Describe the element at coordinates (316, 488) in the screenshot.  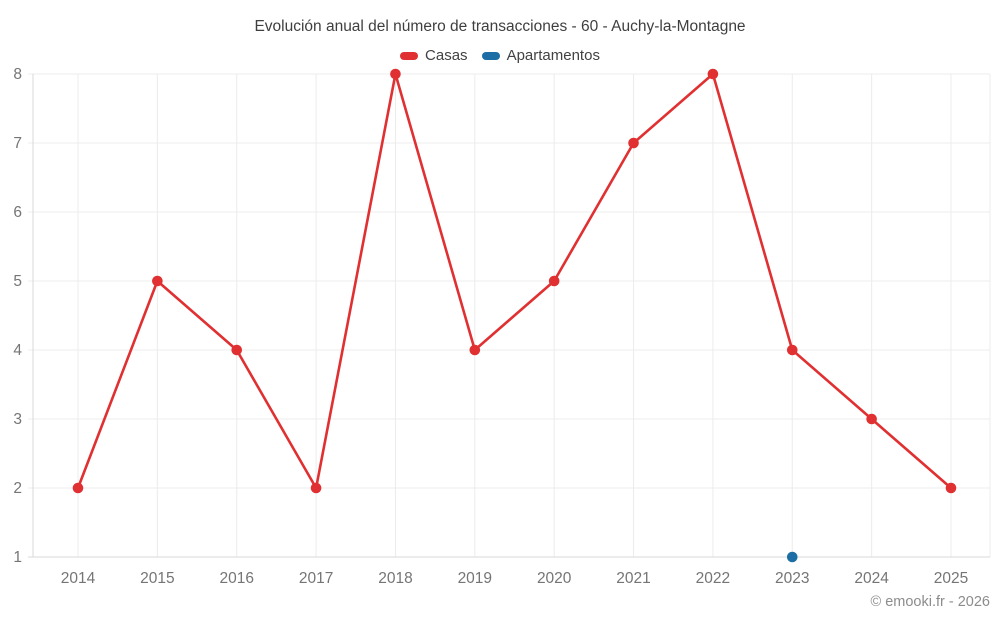
I see `point-casas-2017` at that location.